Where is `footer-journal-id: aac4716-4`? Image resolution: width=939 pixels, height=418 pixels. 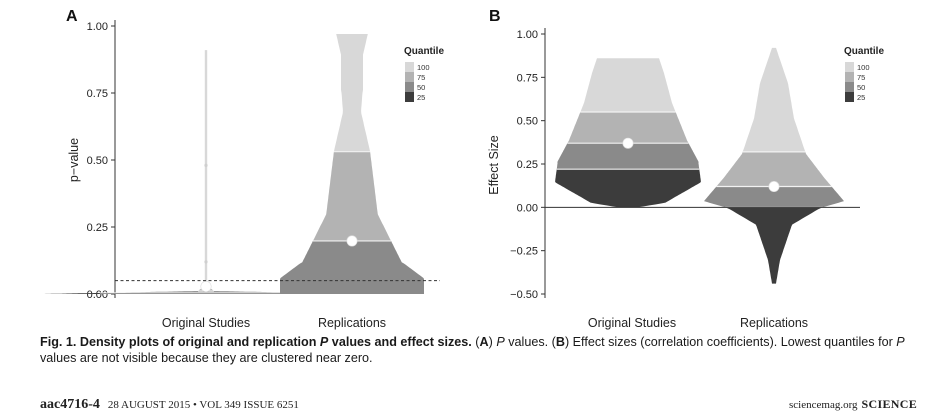
footer-journal-id: aac4716-4 is located at coordinates (70, 404).